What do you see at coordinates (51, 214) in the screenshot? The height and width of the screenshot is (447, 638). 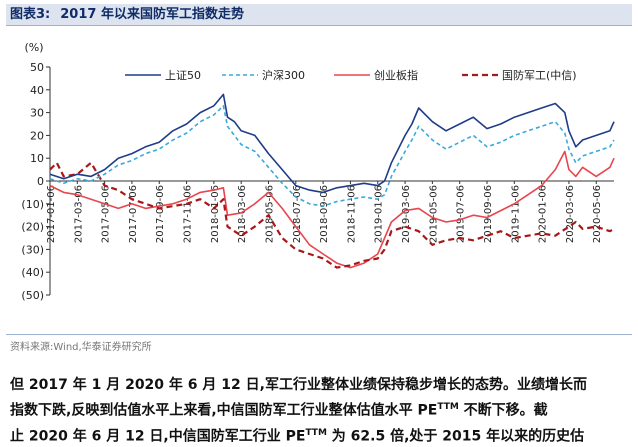 I see `x-tick-label: 2017-01-06` at bounding box center [51, 214].